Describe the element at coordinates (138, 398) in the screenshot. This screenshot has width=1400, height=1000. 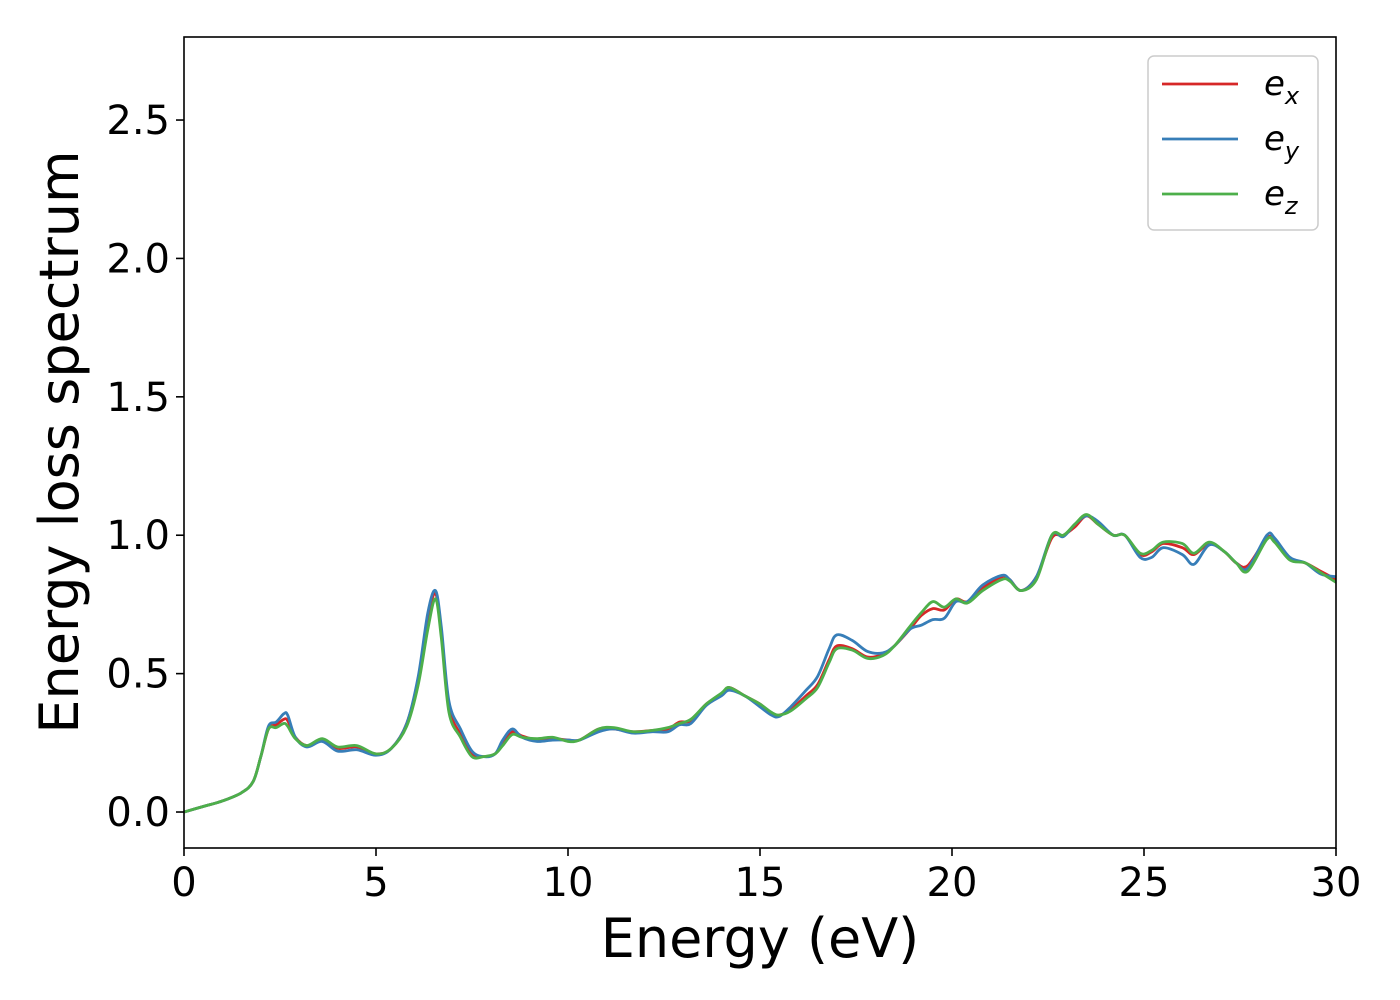
I see `y-tick-label: 1.5` at that location.